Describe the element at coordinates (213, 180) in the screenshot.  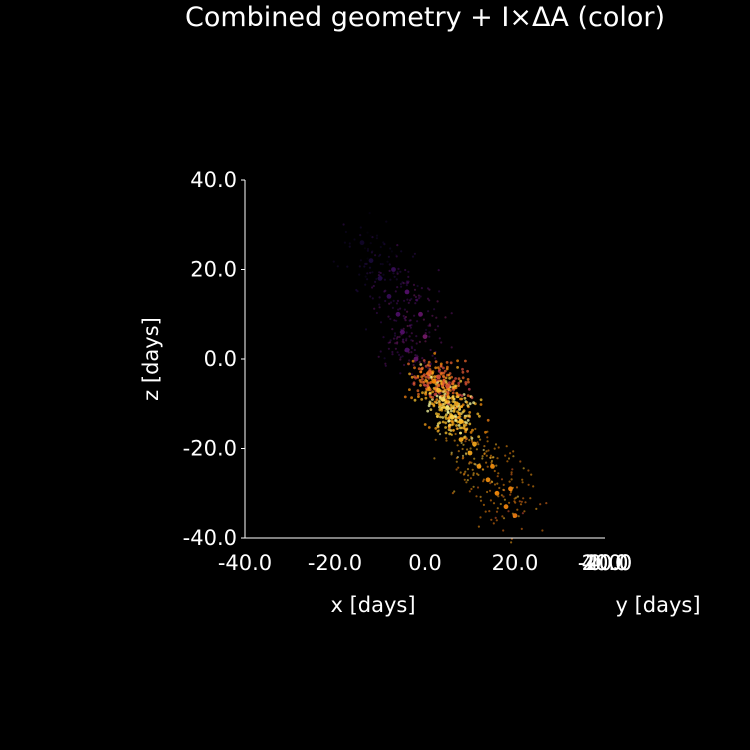
I see `z-tick-label: 40.0` at that location.